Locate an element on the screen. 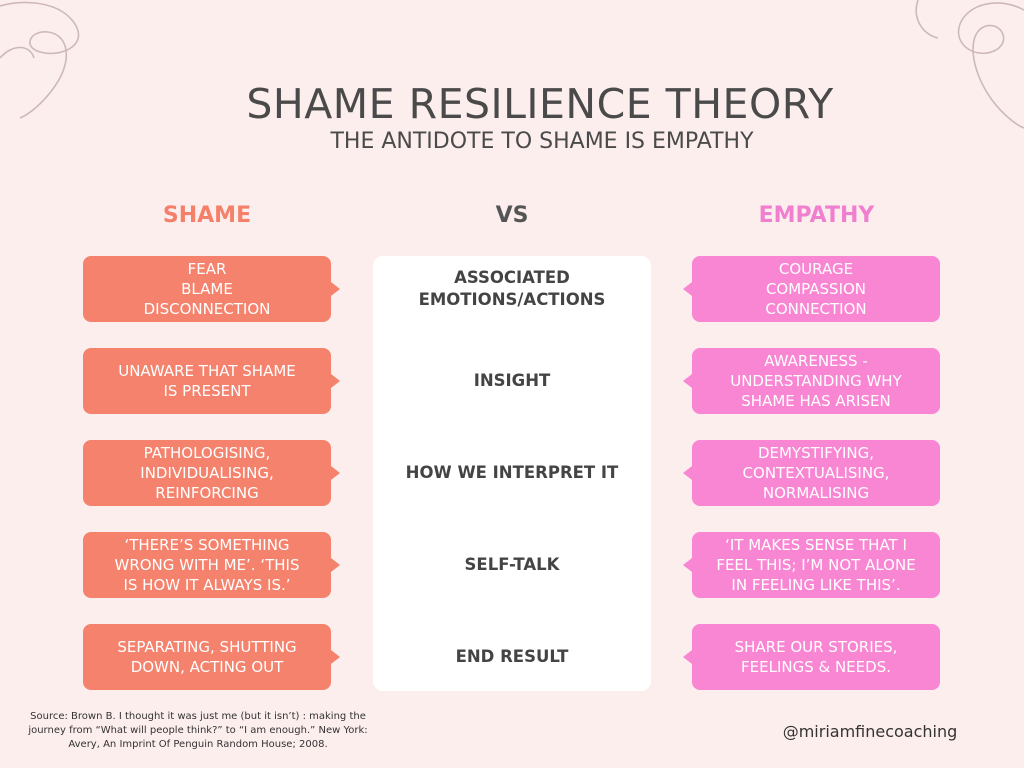 The width and height of the screenshot is (1024, 768). shame-bubble-text: UNAWARE THAT SHAME IS PRESENT is located at coordinates (207, 381).